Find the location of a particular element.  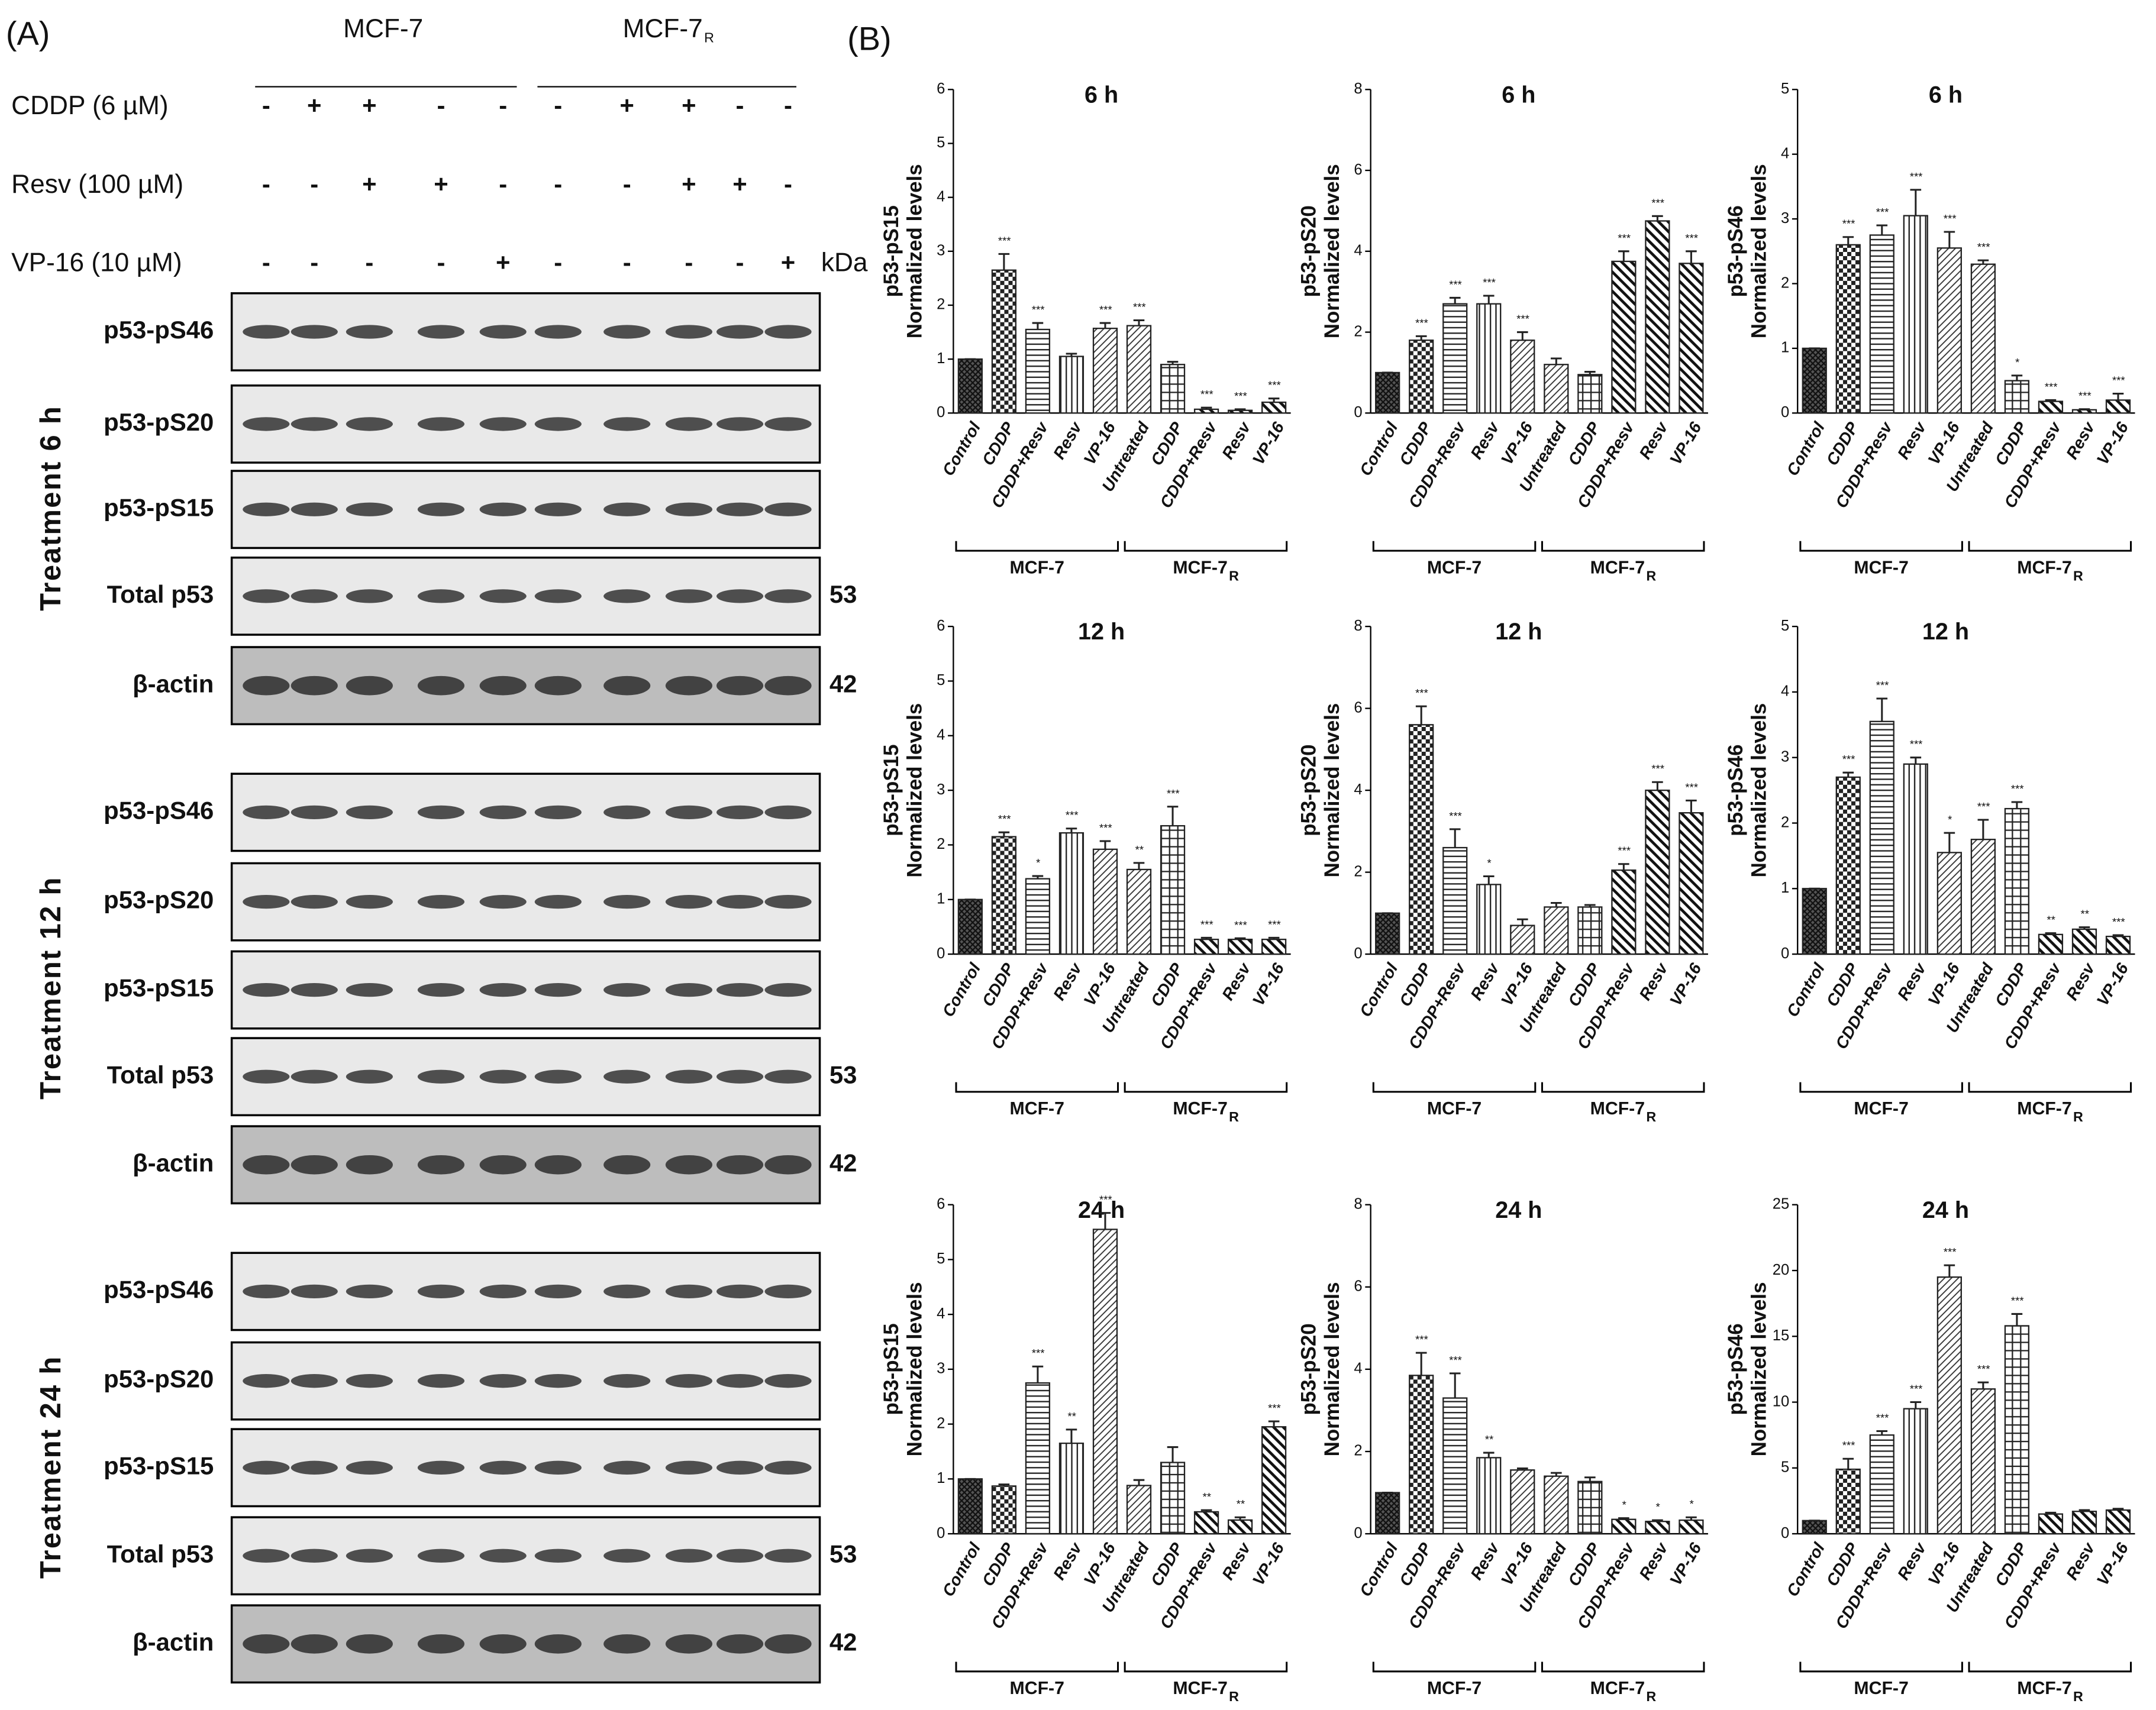

group-label-subscript: R is located at coordinates (1234, 1117).